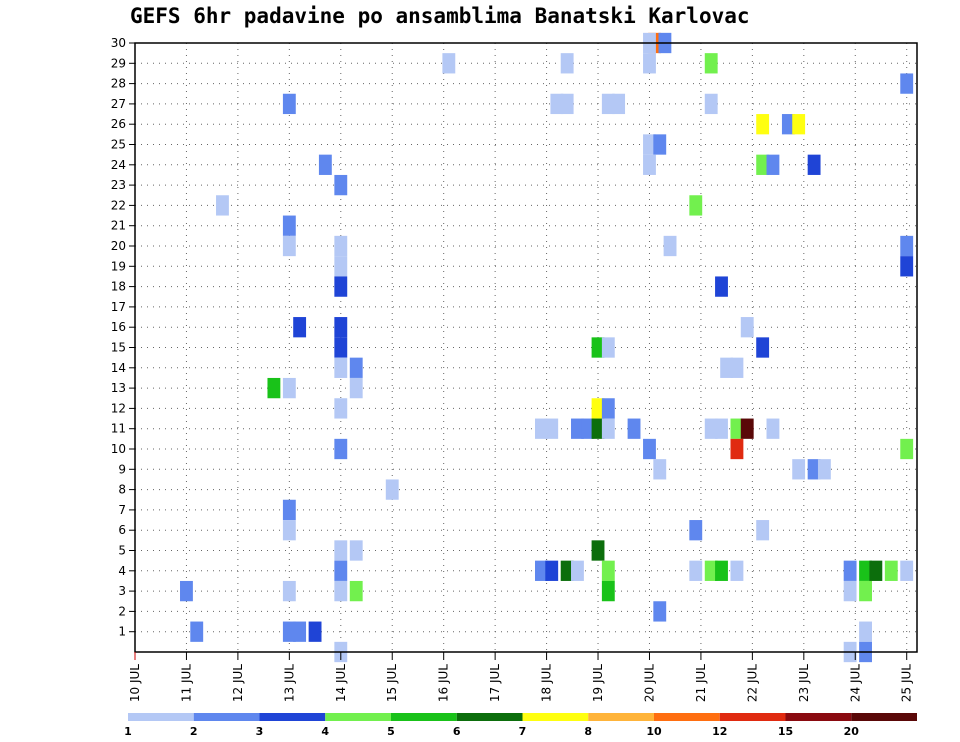 The height and width of the screenshot is (742, 960). I want to click on legend-label: 3, so click(260, 731).